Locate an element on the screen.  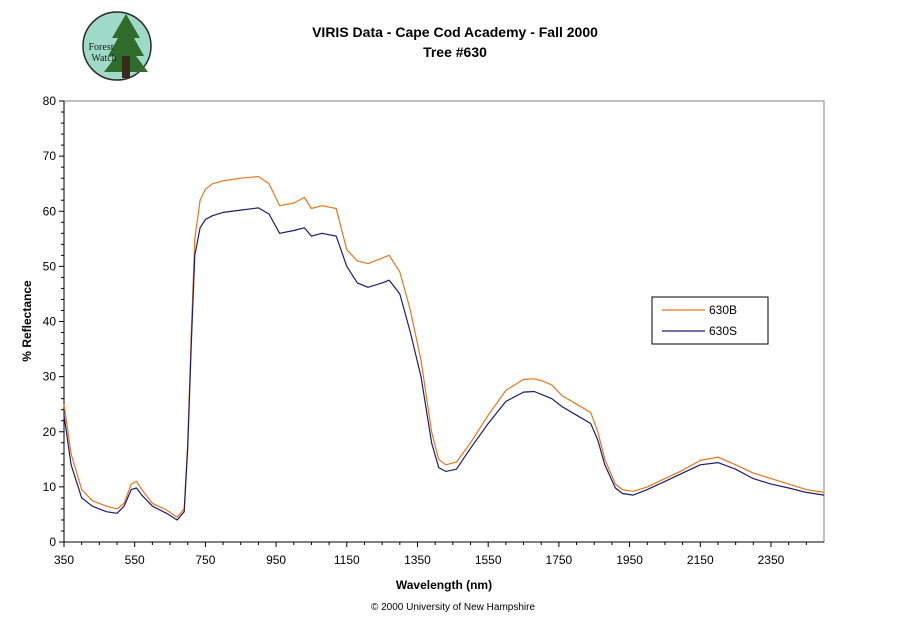
y-tick-label: 20 is located at coordinates (50, 432).